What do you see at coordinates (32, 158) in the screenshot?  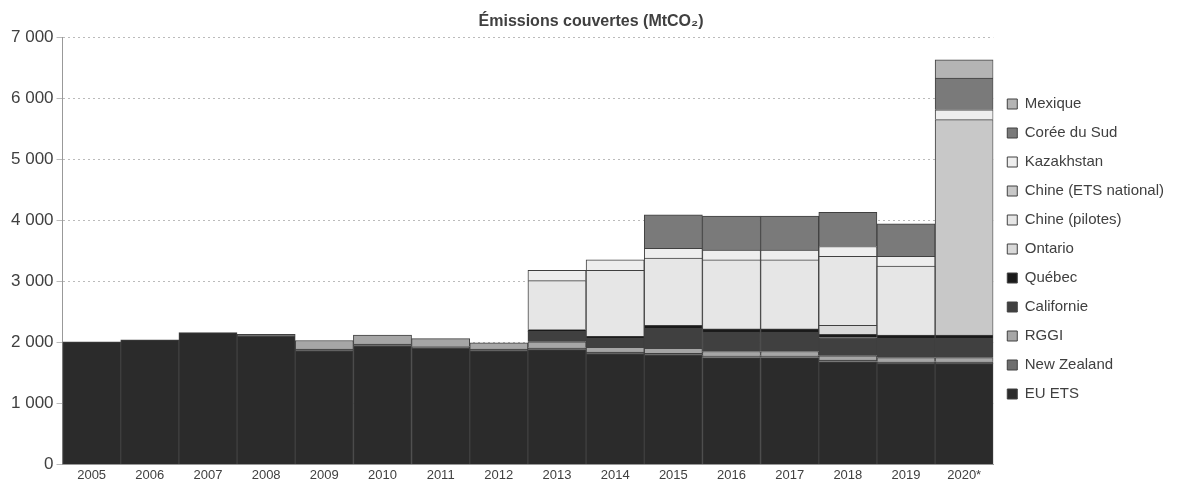 I see `y-tick-label: 5 000` at bounding box center [32, 158].